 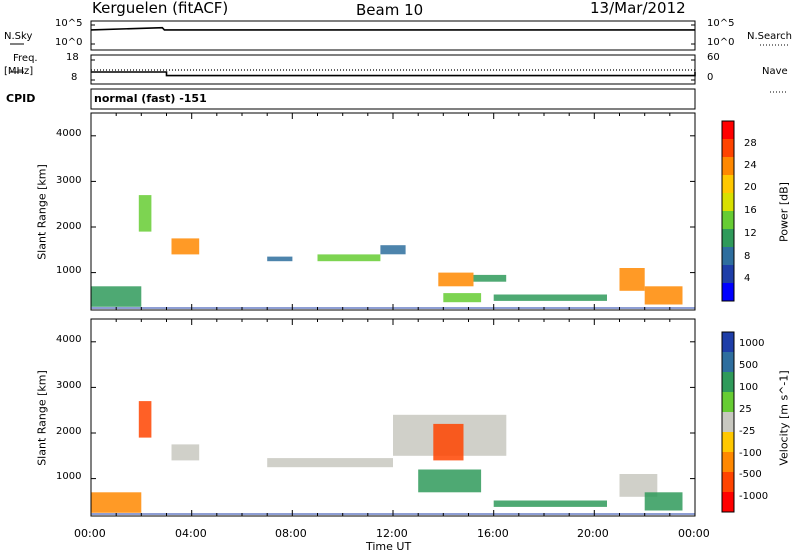 I want to click on nsky-left-ticks, so click(x=93, y=34).